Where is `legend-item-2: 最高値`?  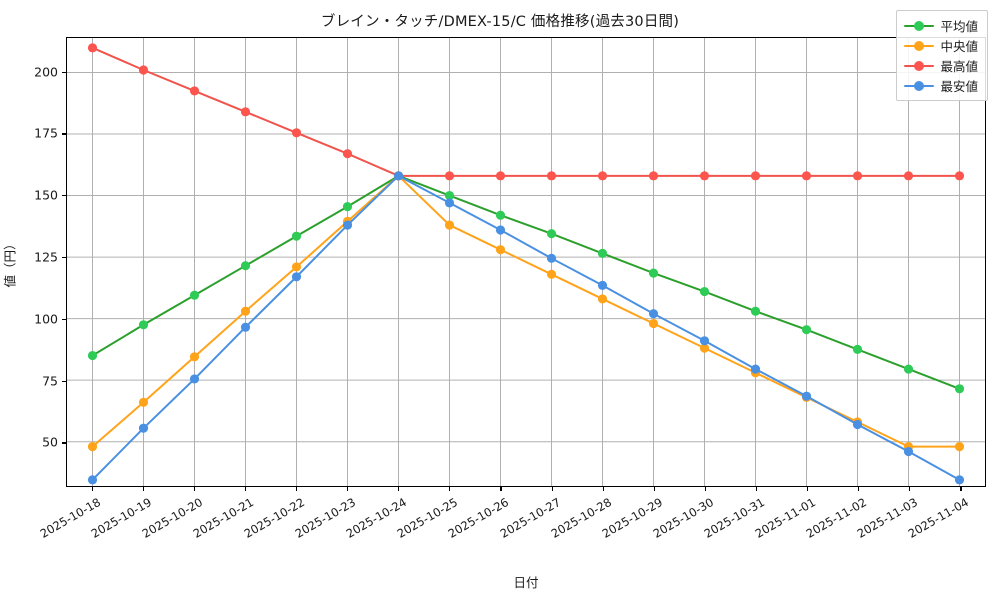 legend-item-2: 最高値 is located at coordinates (941, 65).